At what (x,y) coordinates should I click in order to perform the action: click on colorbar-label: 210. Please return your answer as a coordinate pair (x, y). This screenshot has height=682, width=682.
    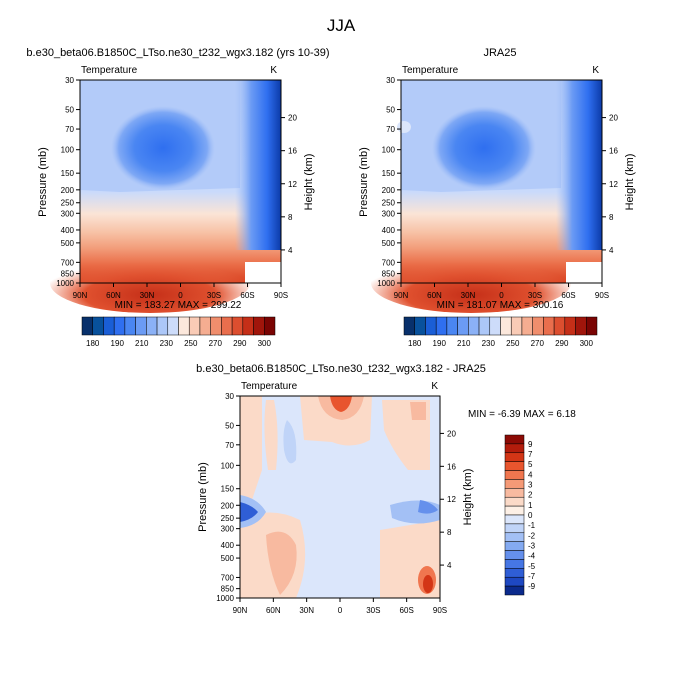
    Looking at the image, I should click on (464, 343).